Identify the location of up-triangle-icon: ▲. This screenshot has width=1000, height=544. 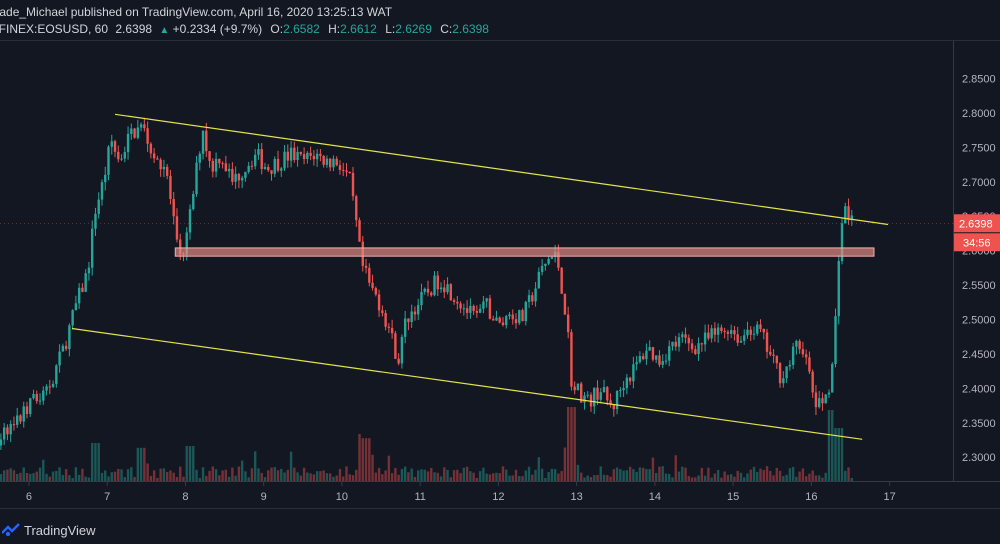
(164, 30).